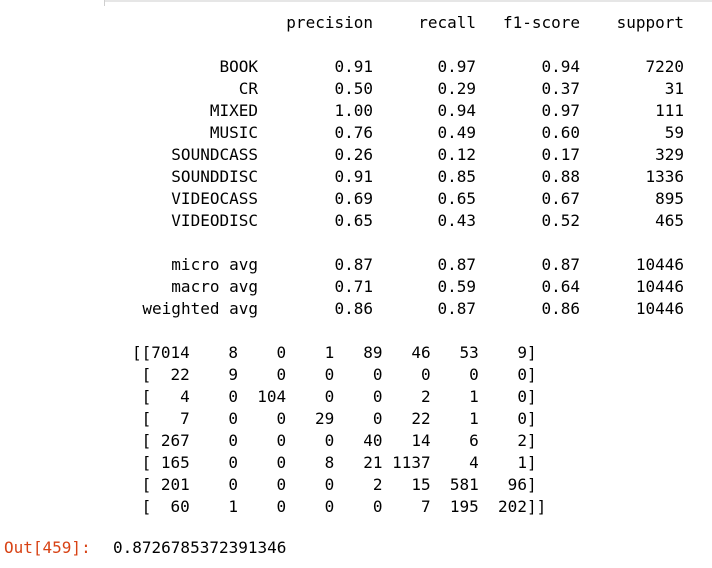 The width and height of the screenshot is (712, 568). Describe the element at coordinates (560, 220) in the screenshot. I see `row-value: 0.52` at that location.